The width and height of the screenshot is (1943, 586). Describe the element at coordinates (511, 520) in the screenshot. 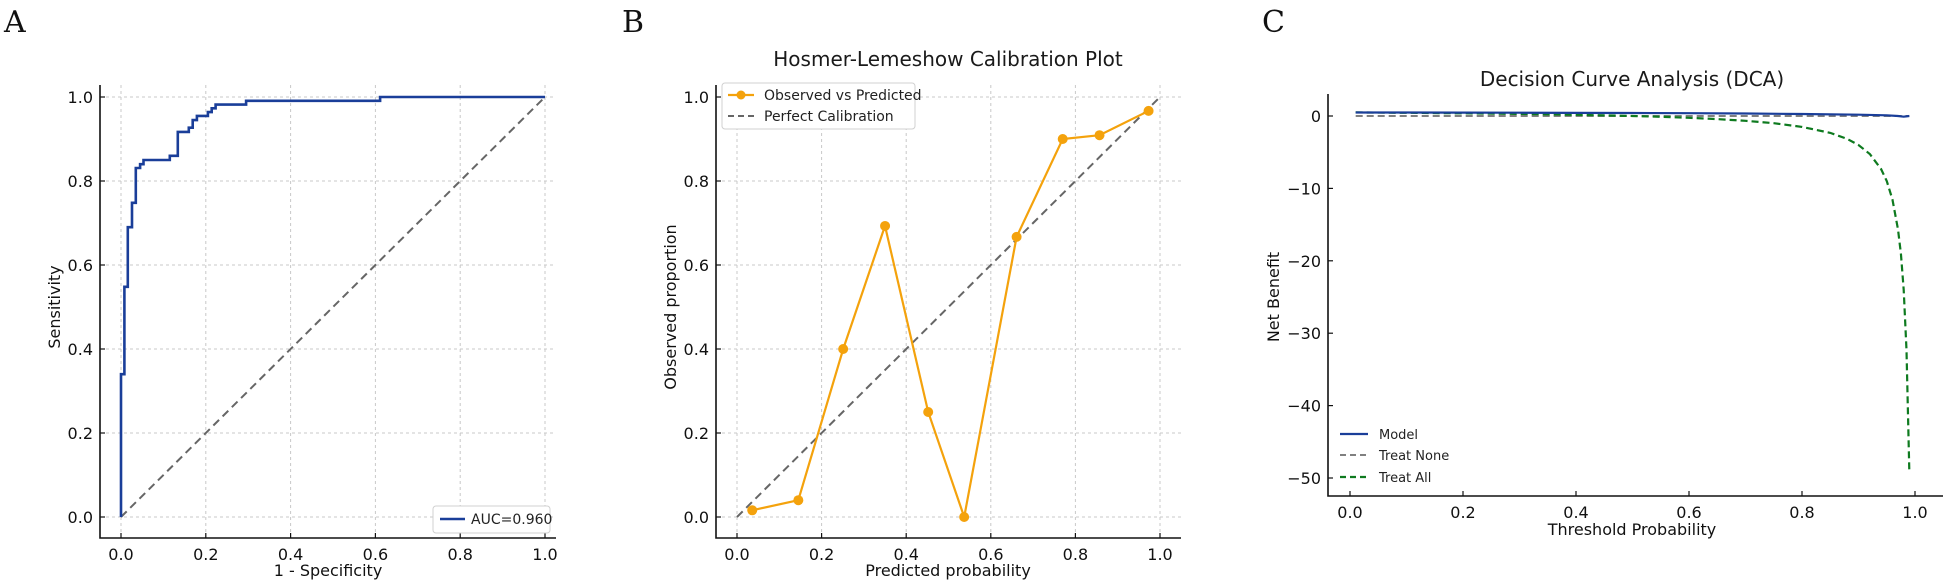

I see `legend-auc-label: AUC=0.960` at that location.